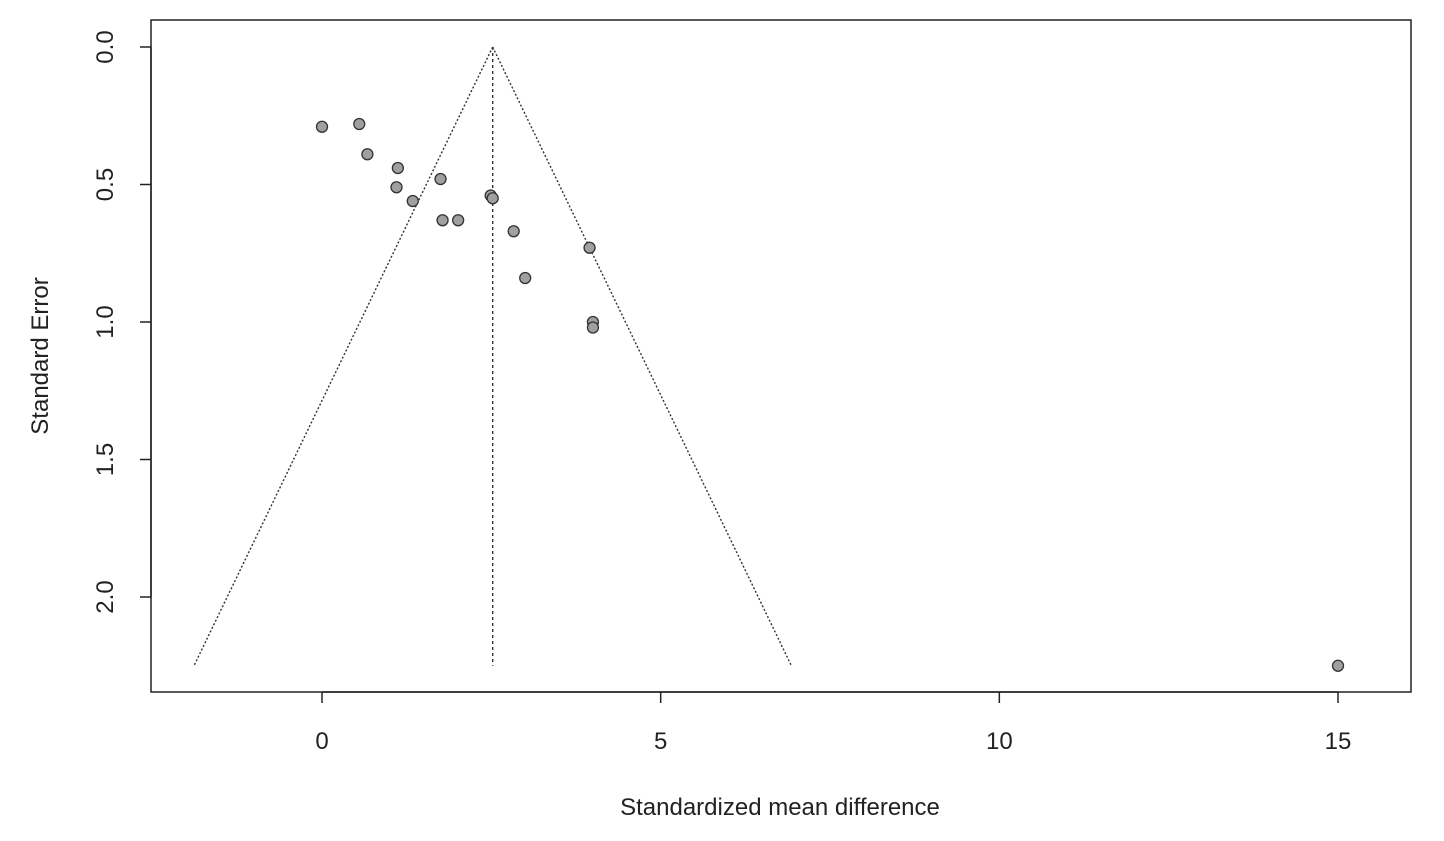 The image size is (1444, 841). What do you see at coordinates (999, 741) in the screenshot?
I see `x-tick-label: 10` at bounding box center [999, 741].